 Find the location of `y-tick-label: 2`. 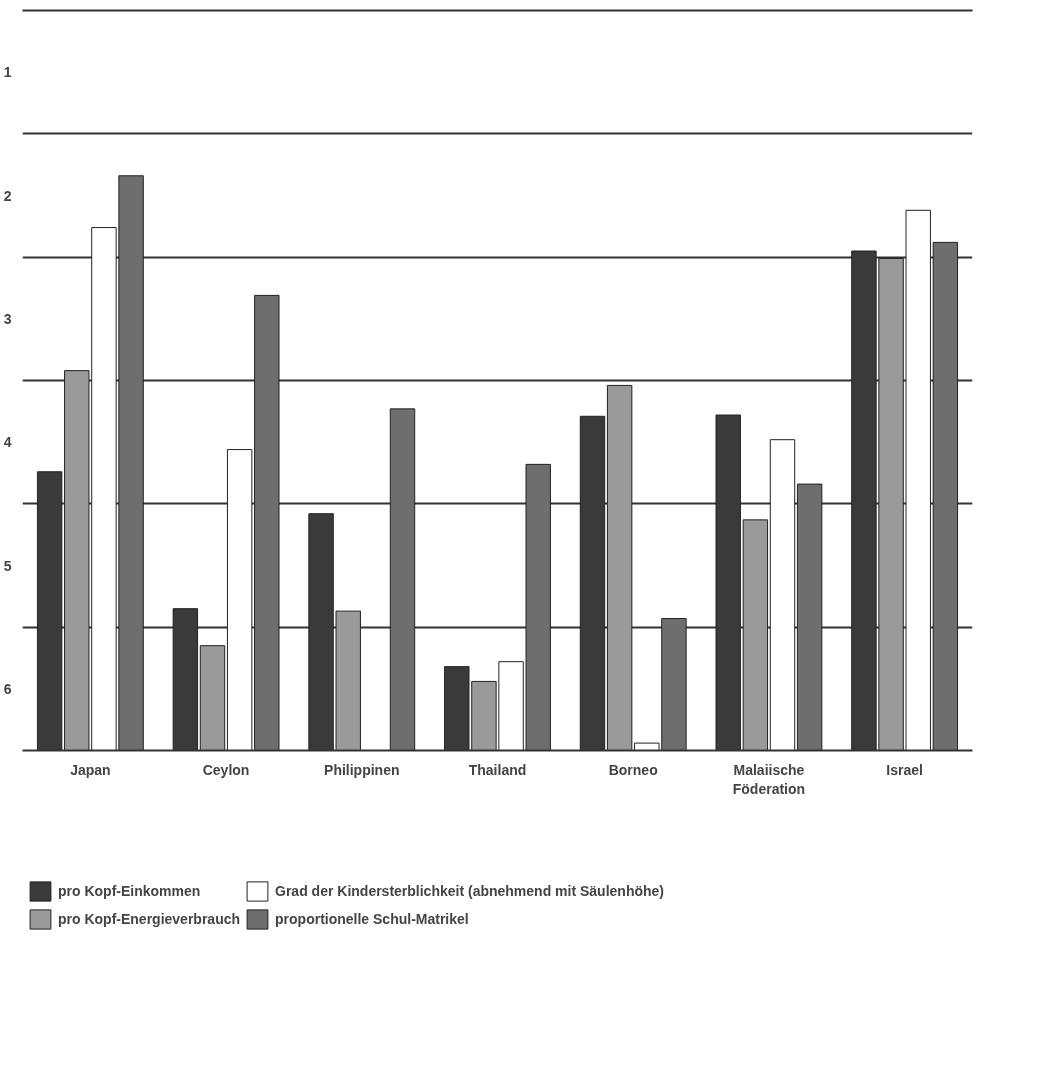

y-tick-label: 2 is located at coordinates (7, 195).